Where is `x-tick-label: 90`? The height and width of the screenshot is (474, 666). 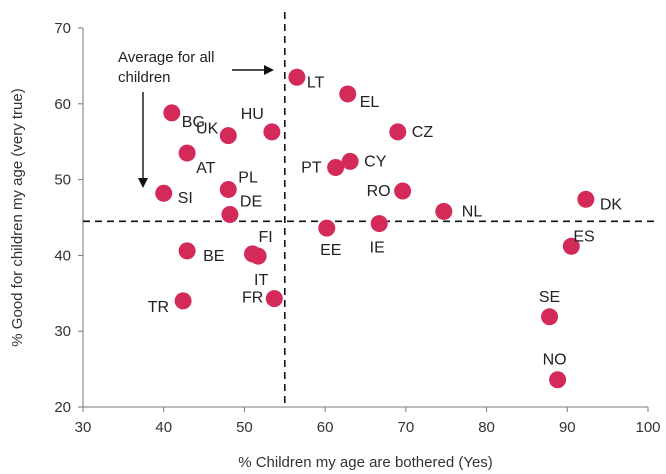
x-tick-label: 90 is located at coordinates (567, 427).